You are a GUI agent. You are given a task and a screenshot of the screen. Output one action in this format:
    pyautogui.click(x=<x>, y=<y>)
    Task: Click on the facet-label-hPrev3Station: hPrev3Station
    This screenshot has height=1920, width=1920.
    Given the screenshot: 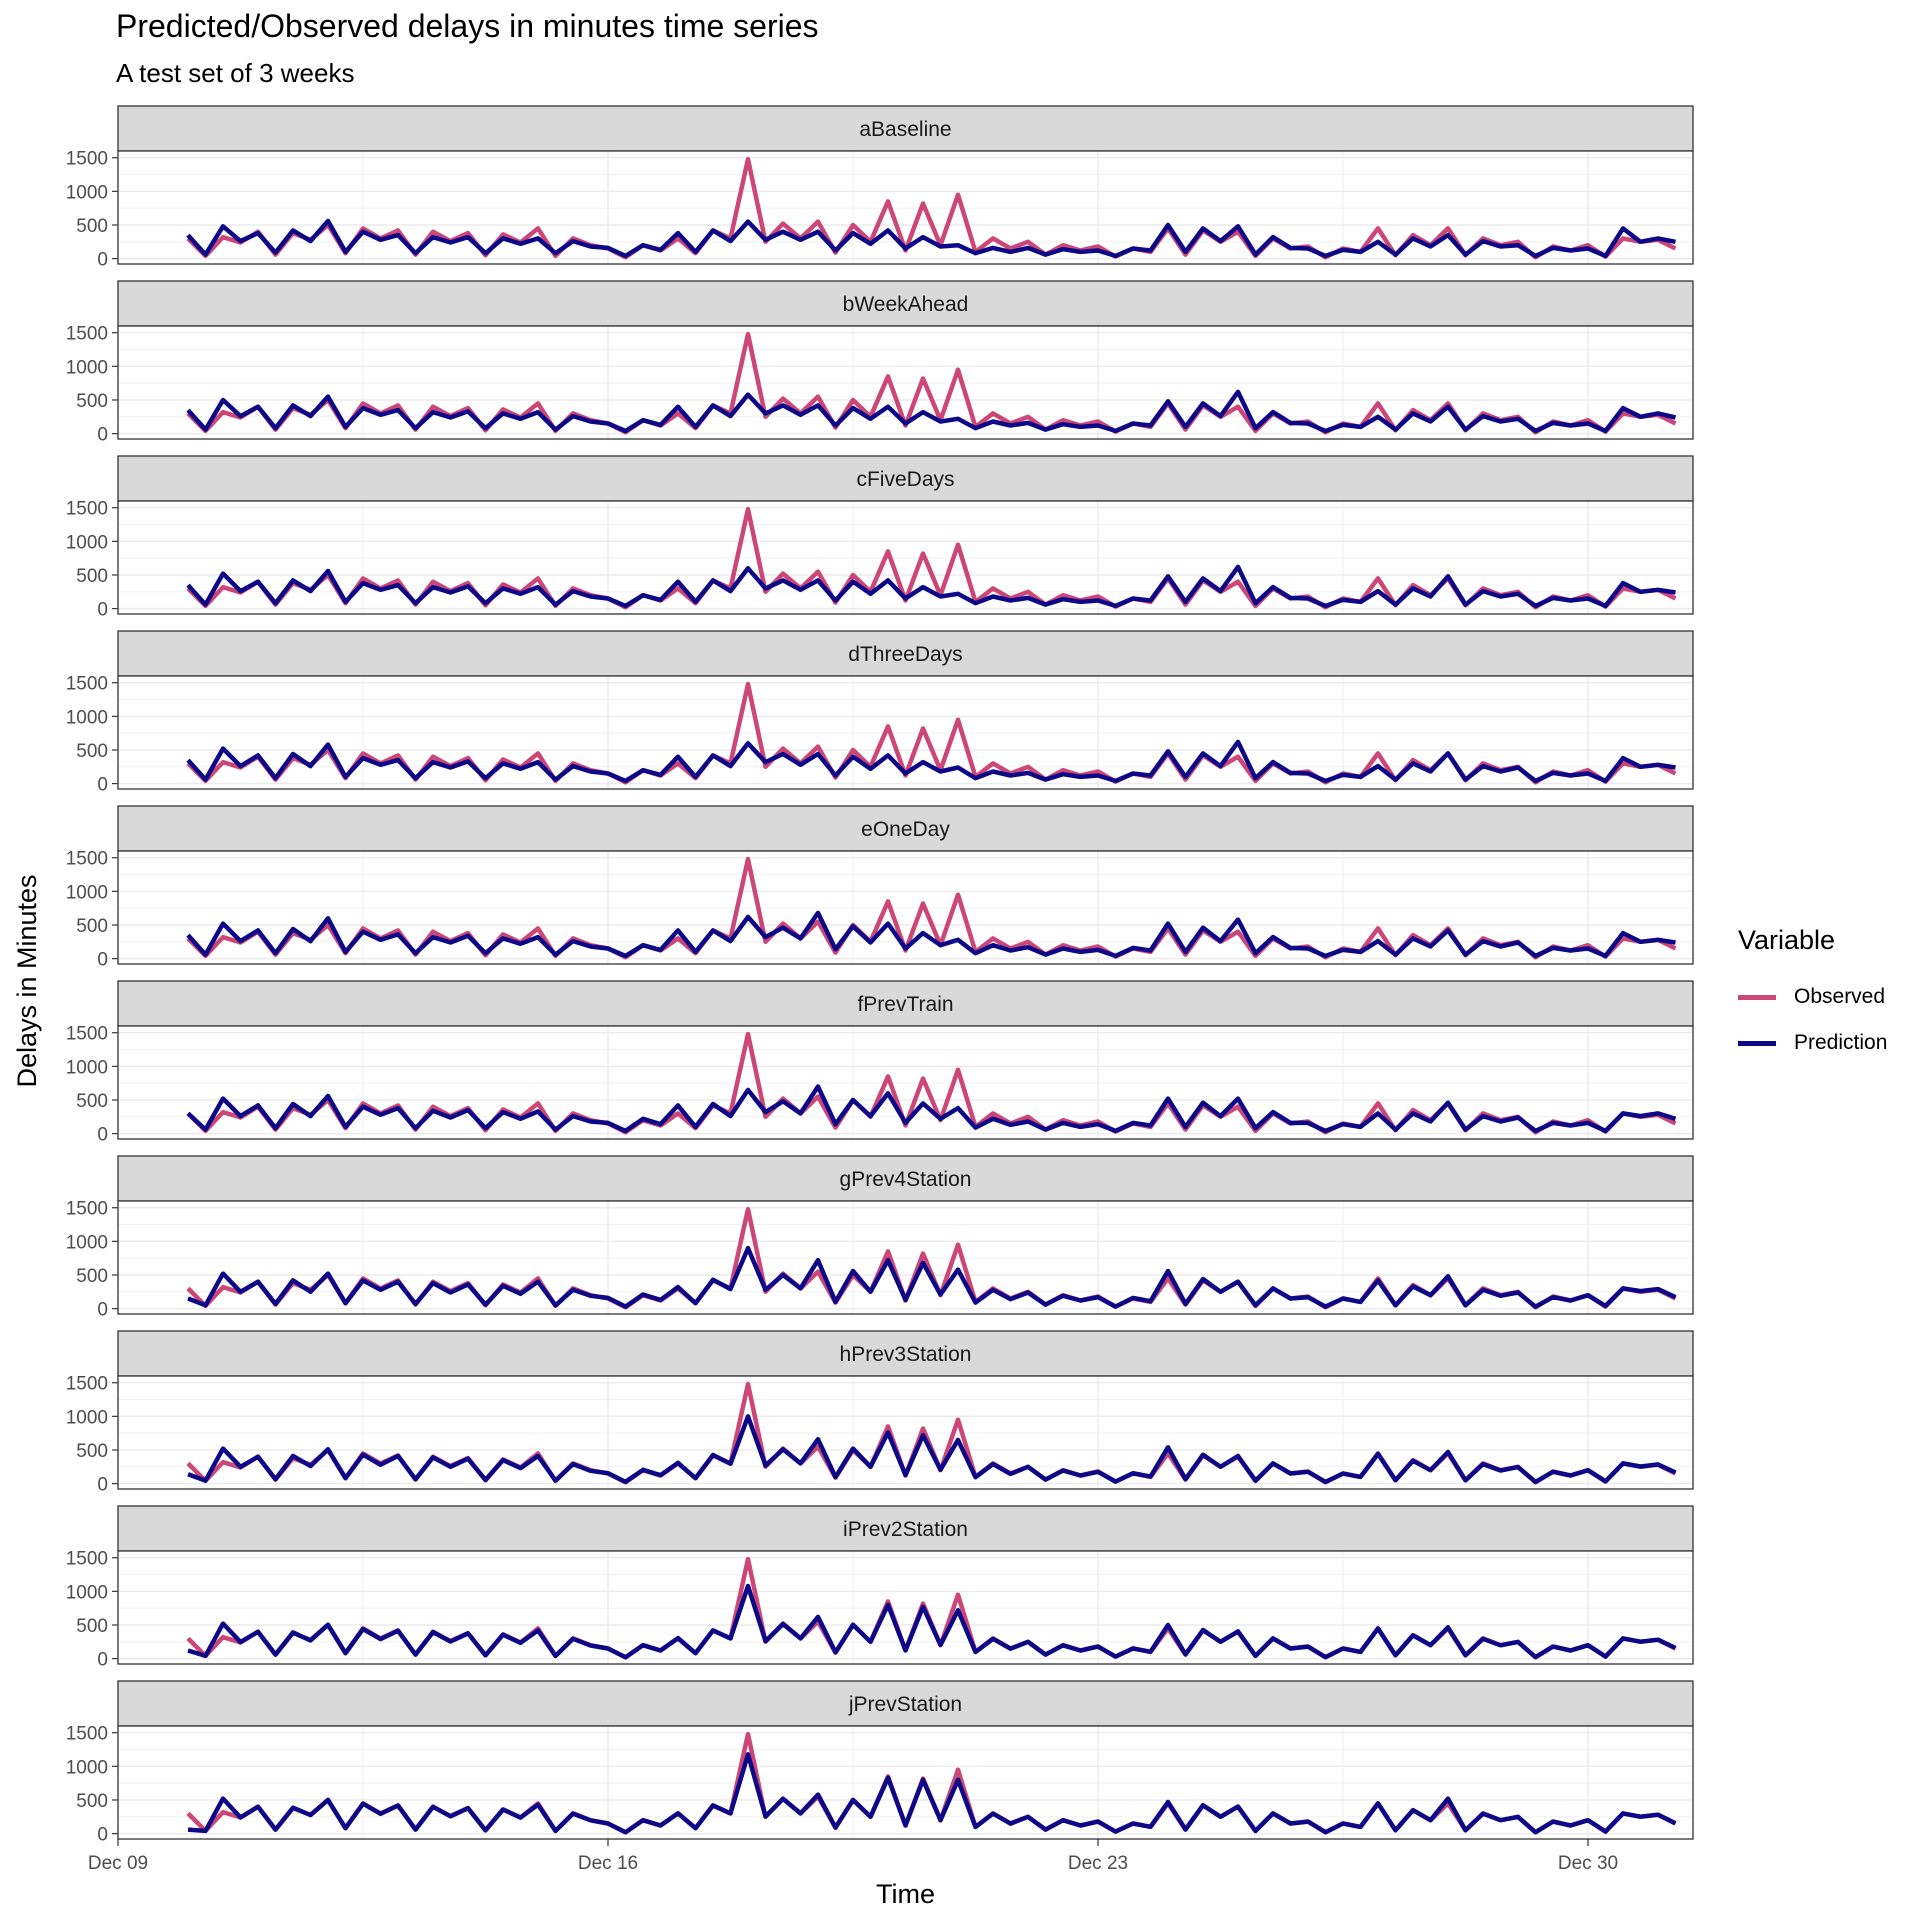 What is the action you would take?
    pyautogui.click(x=906, y=1354)
    